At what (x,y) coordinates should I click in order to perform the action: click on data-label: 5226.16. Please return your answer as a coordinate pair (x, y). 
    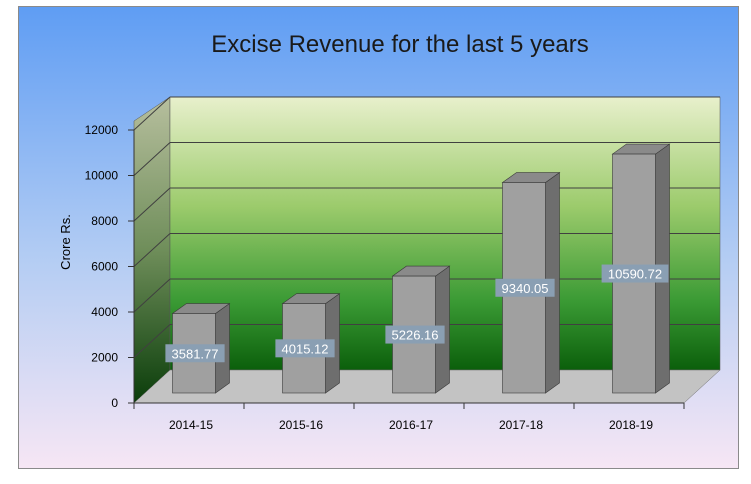
    Looking at the image, I should click on (415, 335).